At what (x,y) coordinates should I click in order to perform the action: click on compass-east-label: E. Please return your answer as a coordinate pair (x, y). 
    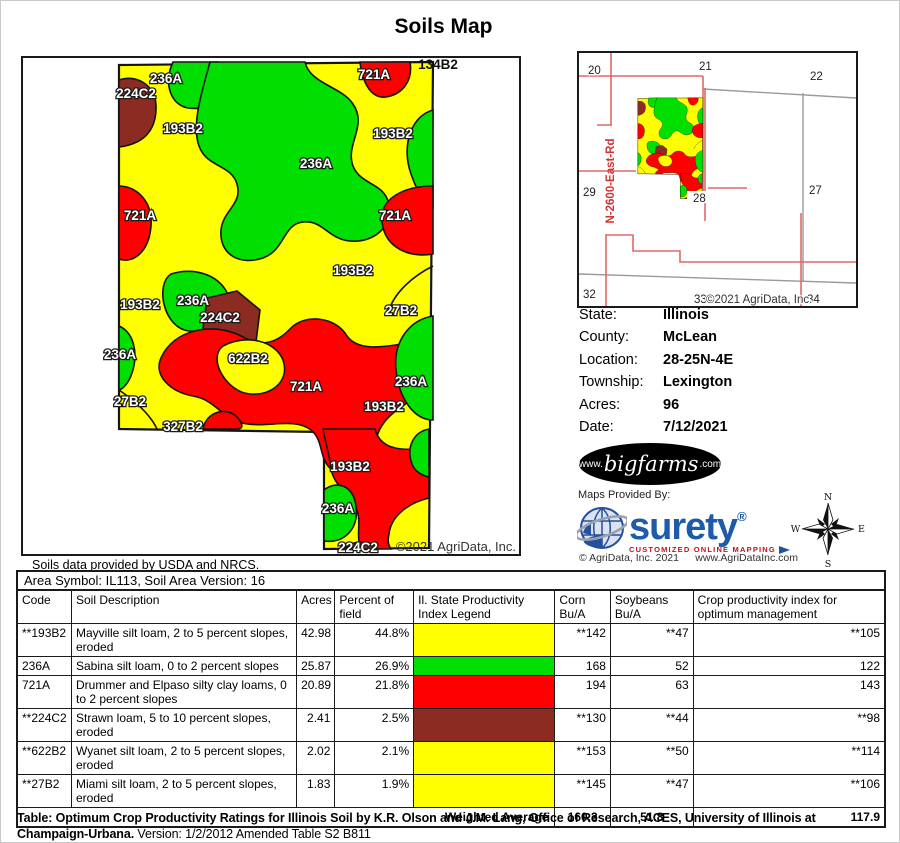
    Looking at the image, I should click on (861, 529).